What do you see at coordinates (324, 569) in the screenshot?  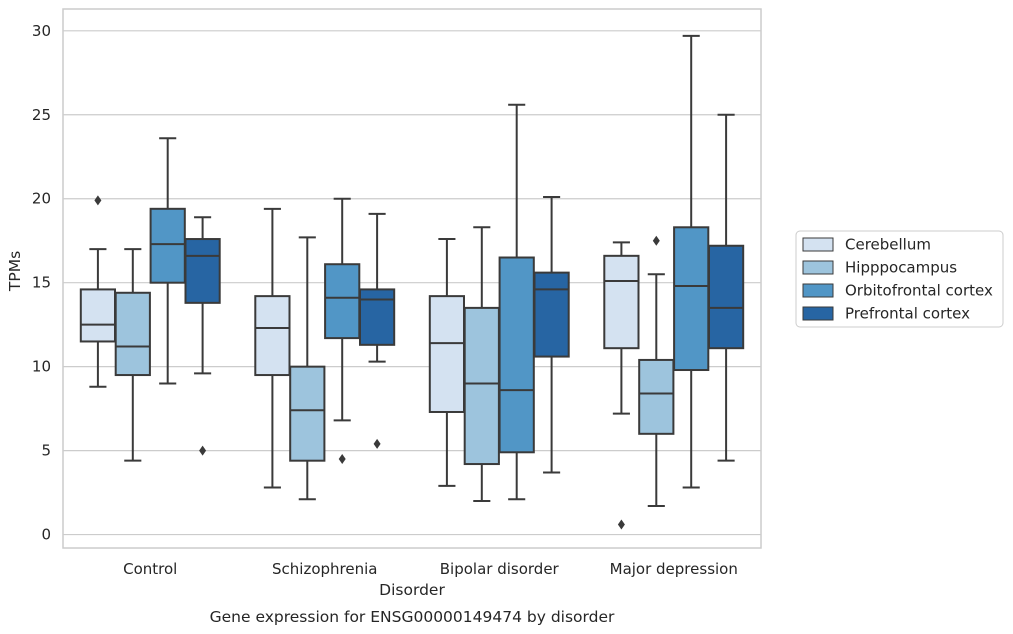 I see `x-tick-label: Schizophrenia` at bounding box center [324, 569].